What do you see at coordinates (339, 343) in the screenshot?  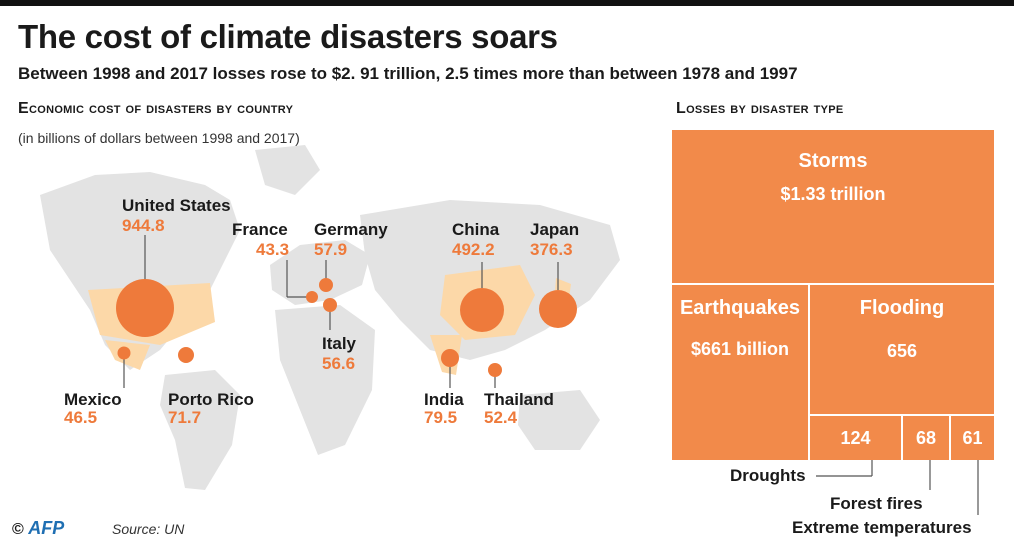 I see `label-italy: Italy` at bounding box center [339, 343].